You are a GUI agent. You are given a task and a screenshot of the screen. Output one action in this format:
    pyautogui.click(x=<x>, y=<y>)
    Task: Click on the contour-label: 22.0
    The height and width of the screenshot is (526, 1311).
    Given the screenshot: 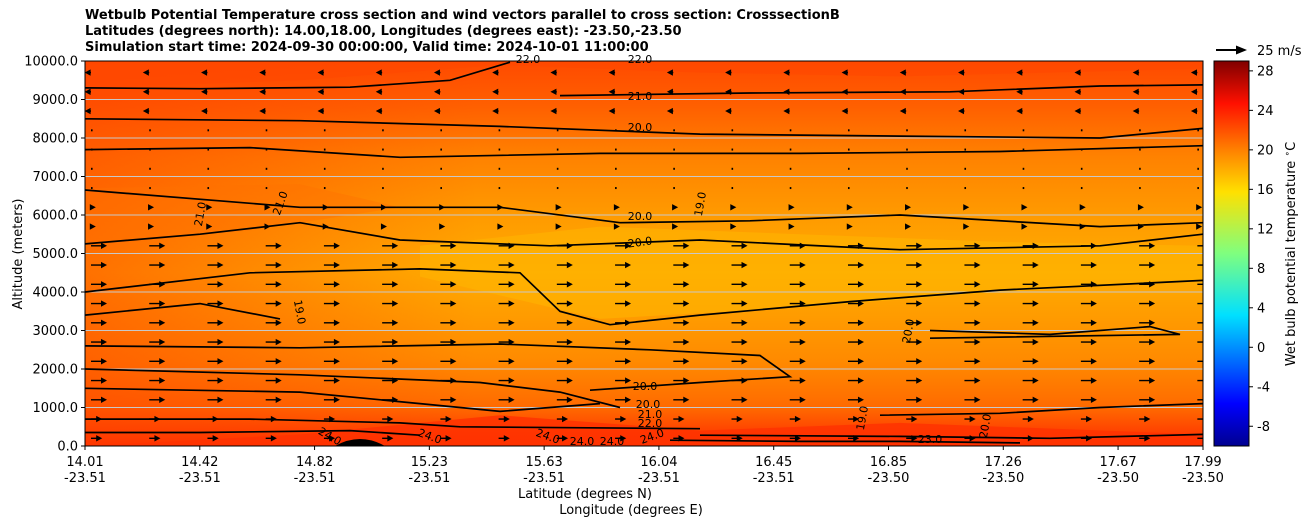 What is the action you would take?
    pyautogui.click(x=528, y=59)
    